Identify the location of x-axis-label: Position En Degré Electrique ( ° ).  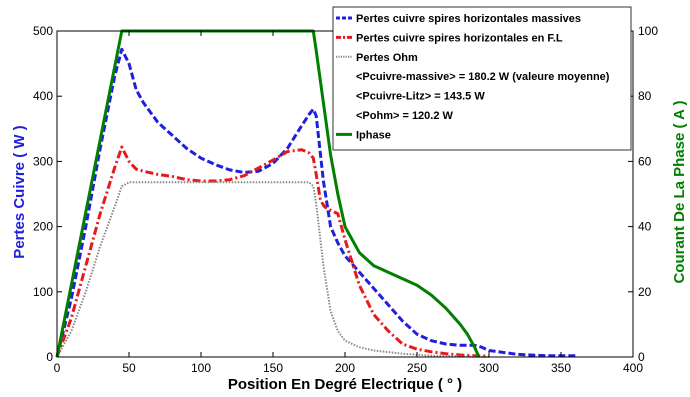
(345, 384).